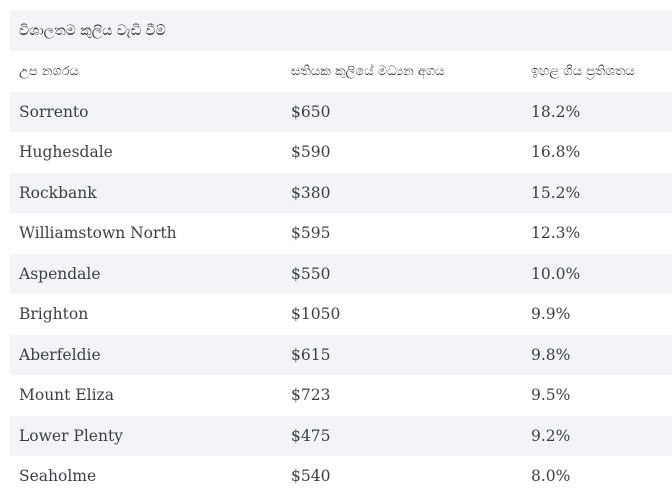 The image size is (672, 503). I want to click on header-suburb: උප නගරය, so click(49, 71).